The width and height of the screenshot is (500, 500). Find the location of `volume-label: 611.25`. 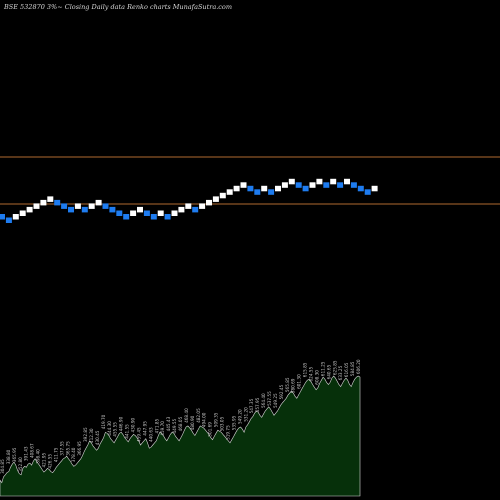

volume-label: 611.25 is located at coordinates (322, 368).